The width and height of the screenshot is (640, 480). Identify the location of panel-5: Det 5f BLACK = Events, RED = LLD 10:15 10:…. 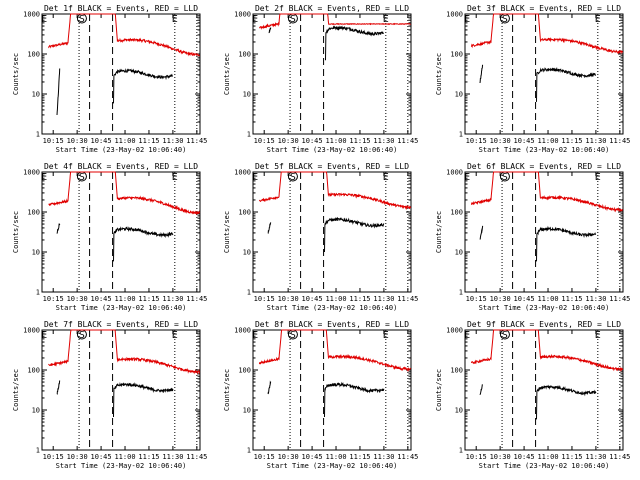
(320, 237).